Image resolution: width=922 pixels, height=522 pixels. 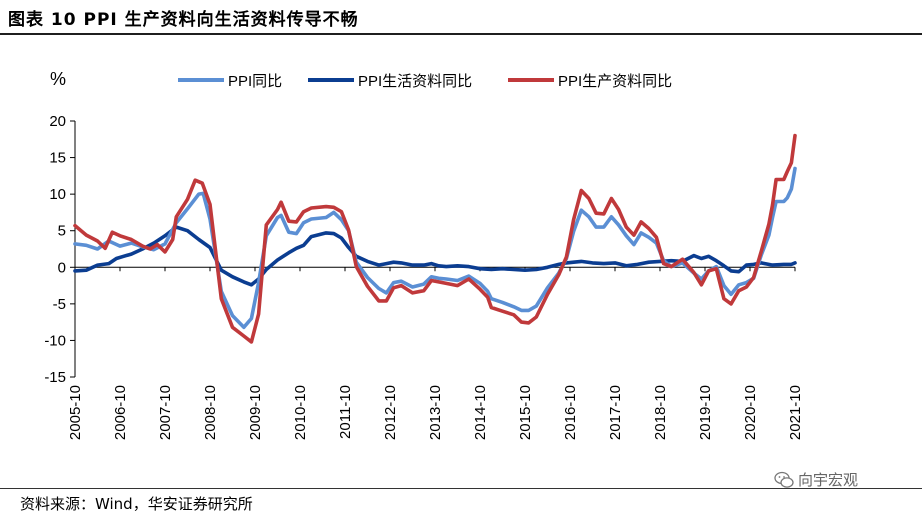 I want to click on watermark: 向宇宏观, so click(x=816, y=479).